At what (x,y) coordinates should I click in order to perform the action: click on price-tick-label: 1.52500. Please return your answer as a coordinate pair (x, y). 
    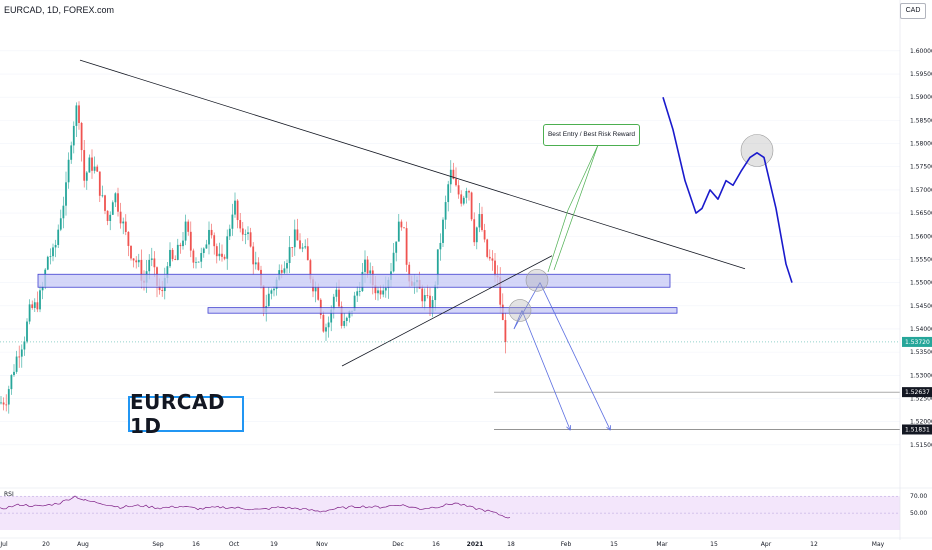
    Looking at the image, I should click on (921, 398).